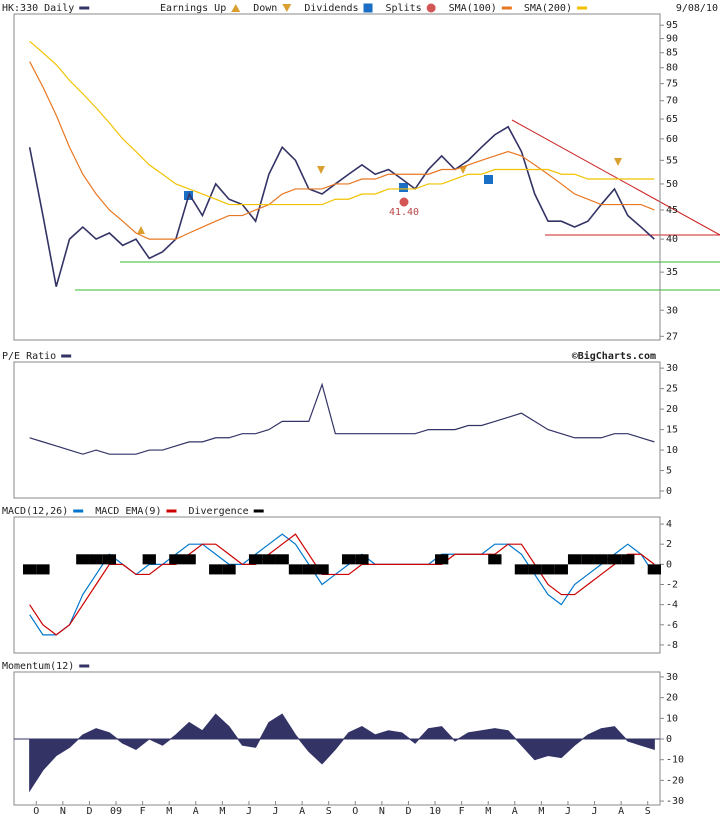 The height and width of the screenshot is (820, 720). Describe the element at coordinates (669, 544) in the screenshot. I see `y-tick-label: 2` at that location.